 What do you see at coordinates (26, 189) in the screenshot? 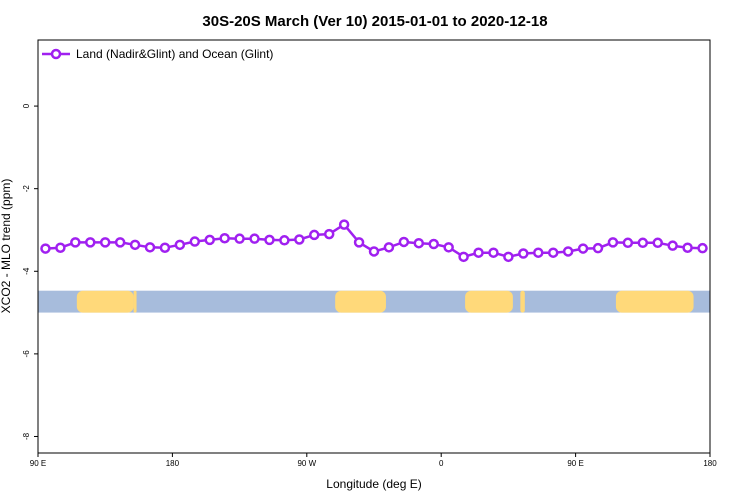
I see `y-tick-label: -2` at bounding box center [26, 189].